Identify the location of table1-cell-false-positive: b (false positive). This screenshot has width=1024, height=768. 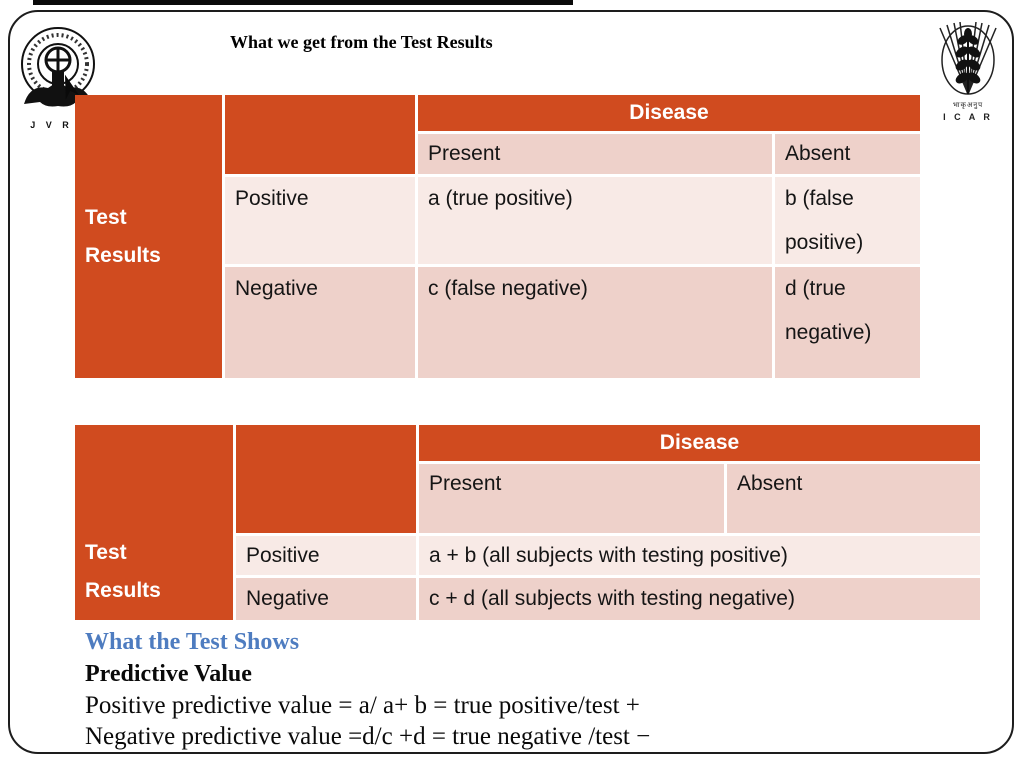
(847, 220).